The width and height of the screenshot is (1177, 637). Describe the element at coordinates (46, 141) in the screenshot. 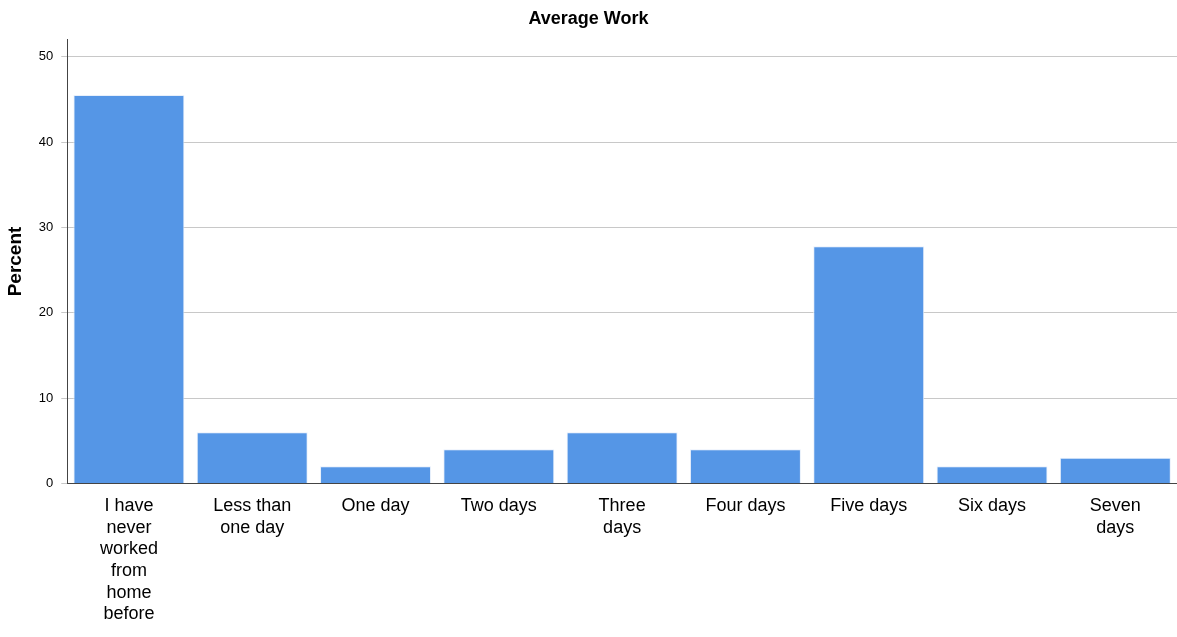

I see `y-tick-label: 40` at that location.